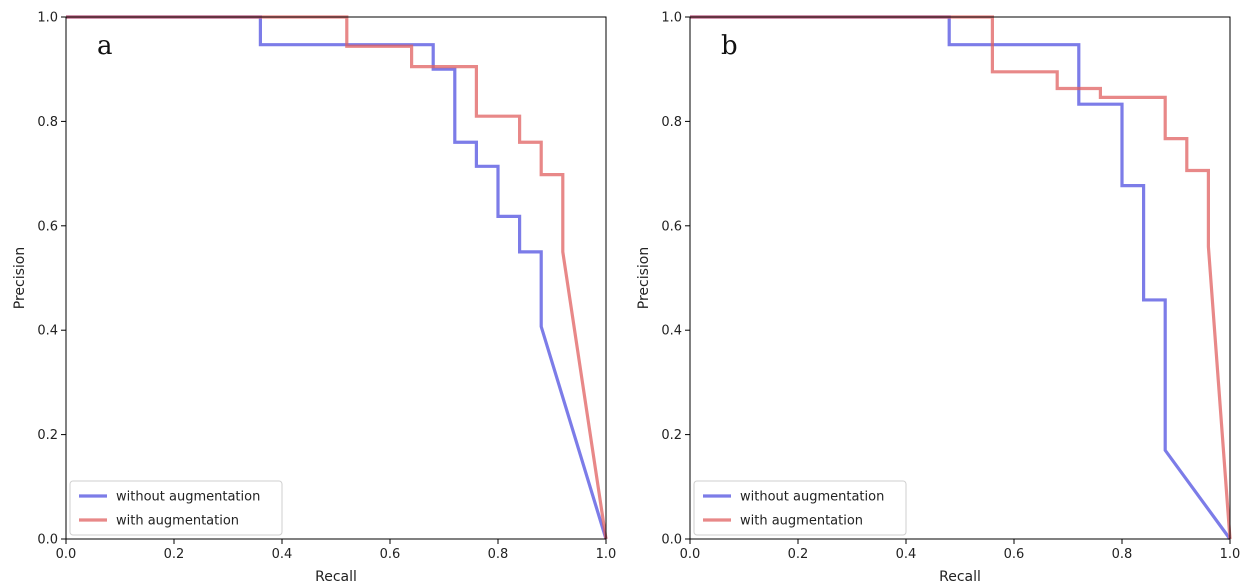  I want to click on panel-label: a, so click(105, 46).